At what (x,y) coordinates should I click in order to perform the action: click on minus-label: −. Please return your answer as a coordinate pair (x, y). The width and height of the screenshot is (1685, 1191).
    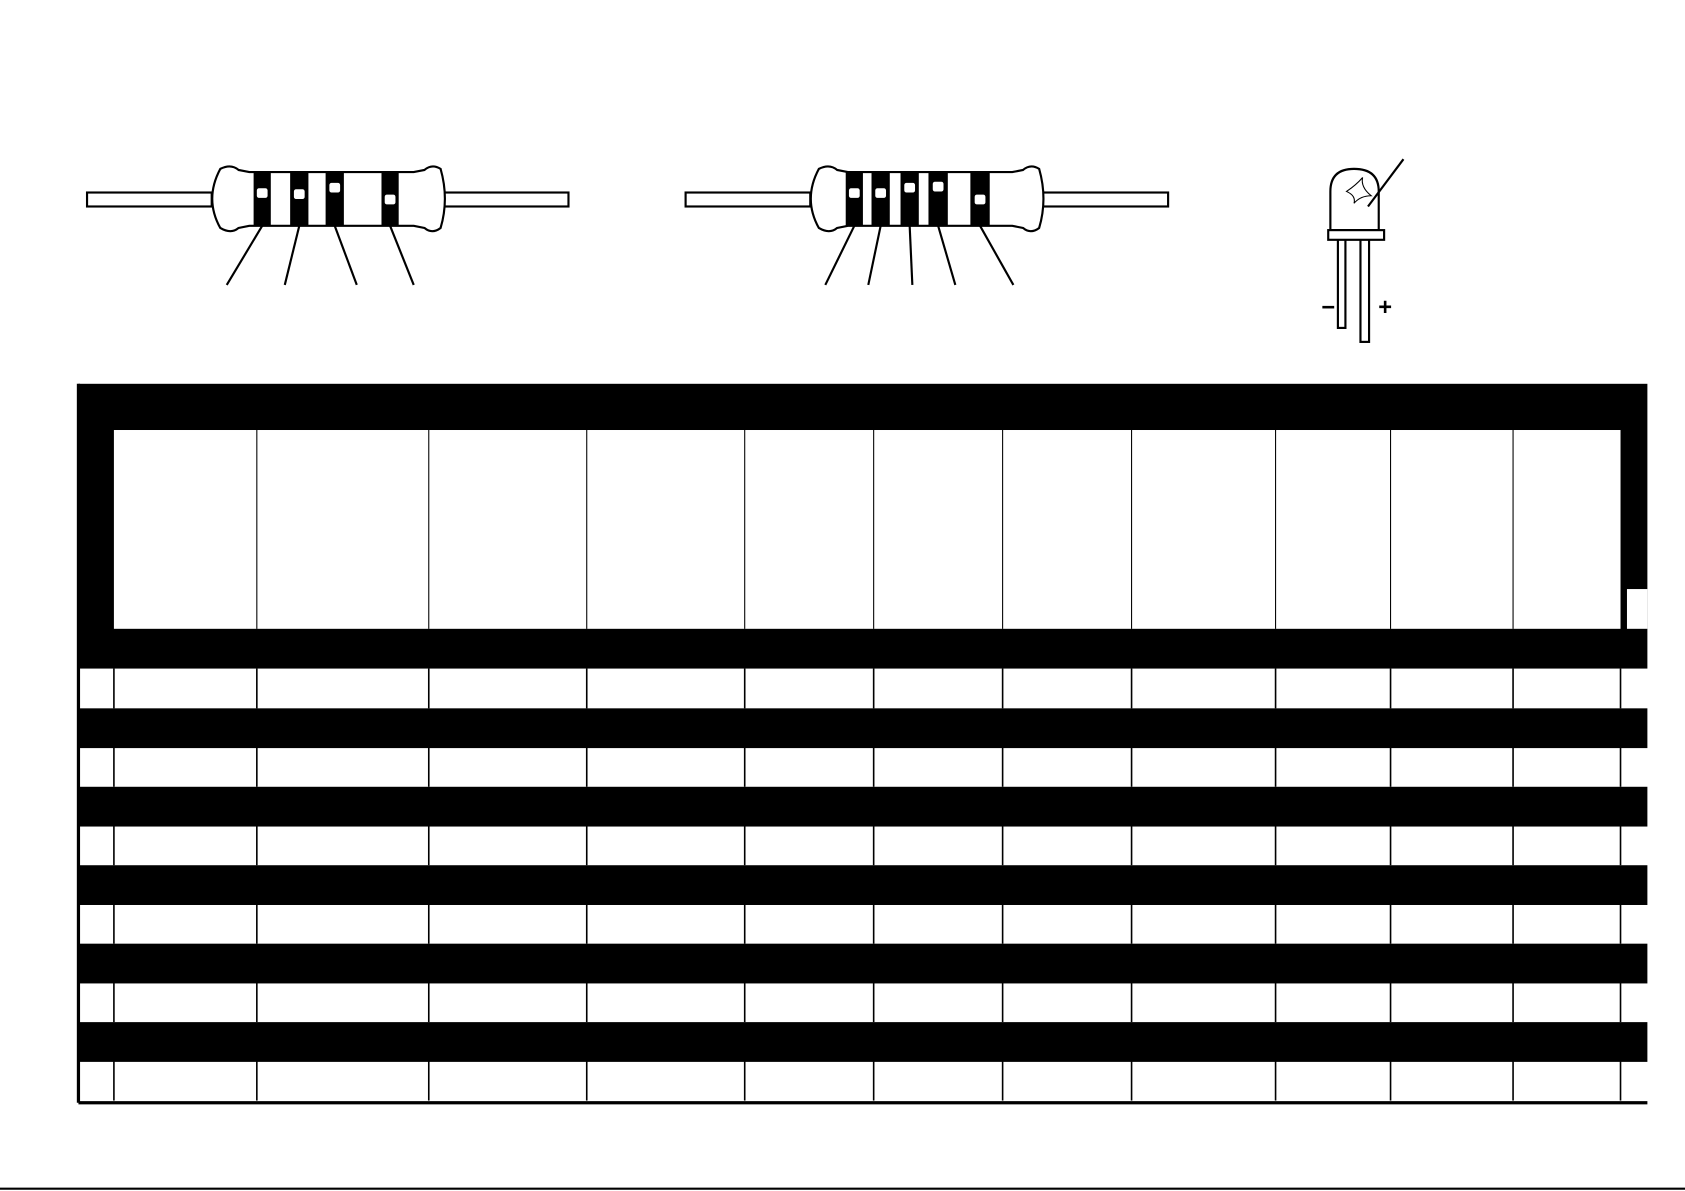
    Looking at the image, I should click on (1328, 308).